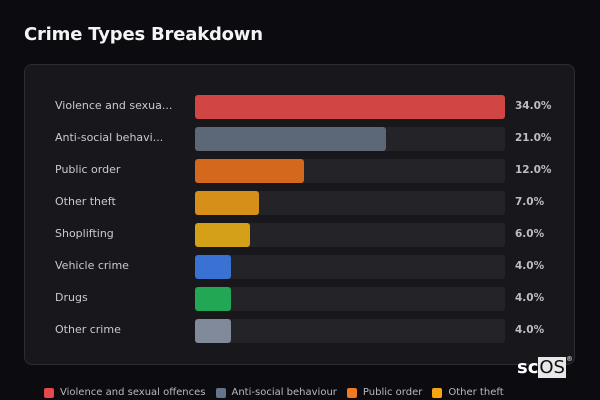  I want to click on bar-value: 7.0%, so click(530, 202).